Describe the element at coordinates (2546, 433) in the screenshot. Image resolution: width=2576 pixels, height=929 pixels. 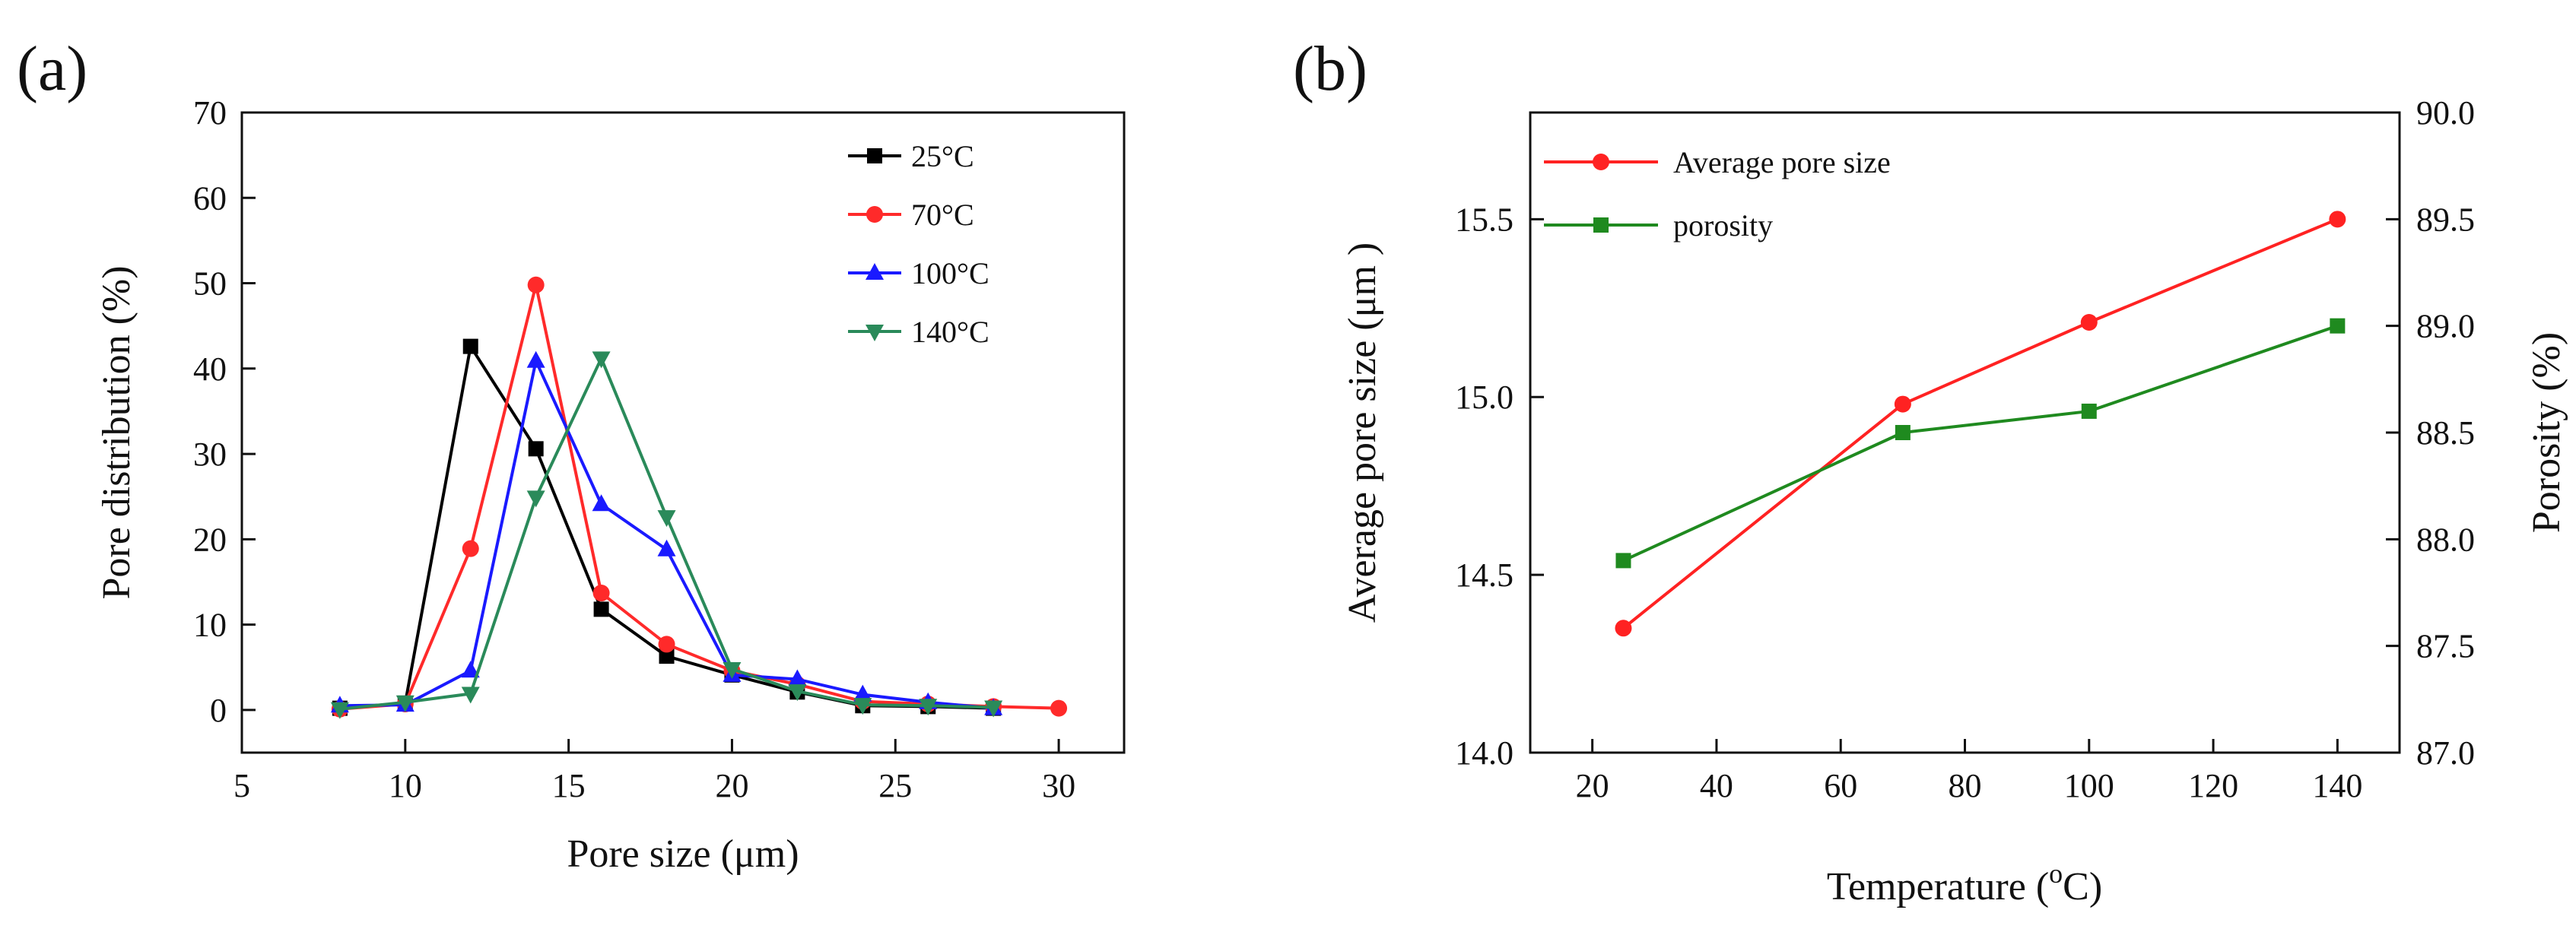
I see `panel-b-right-y-axis-title: Porosity (%)` at that location.